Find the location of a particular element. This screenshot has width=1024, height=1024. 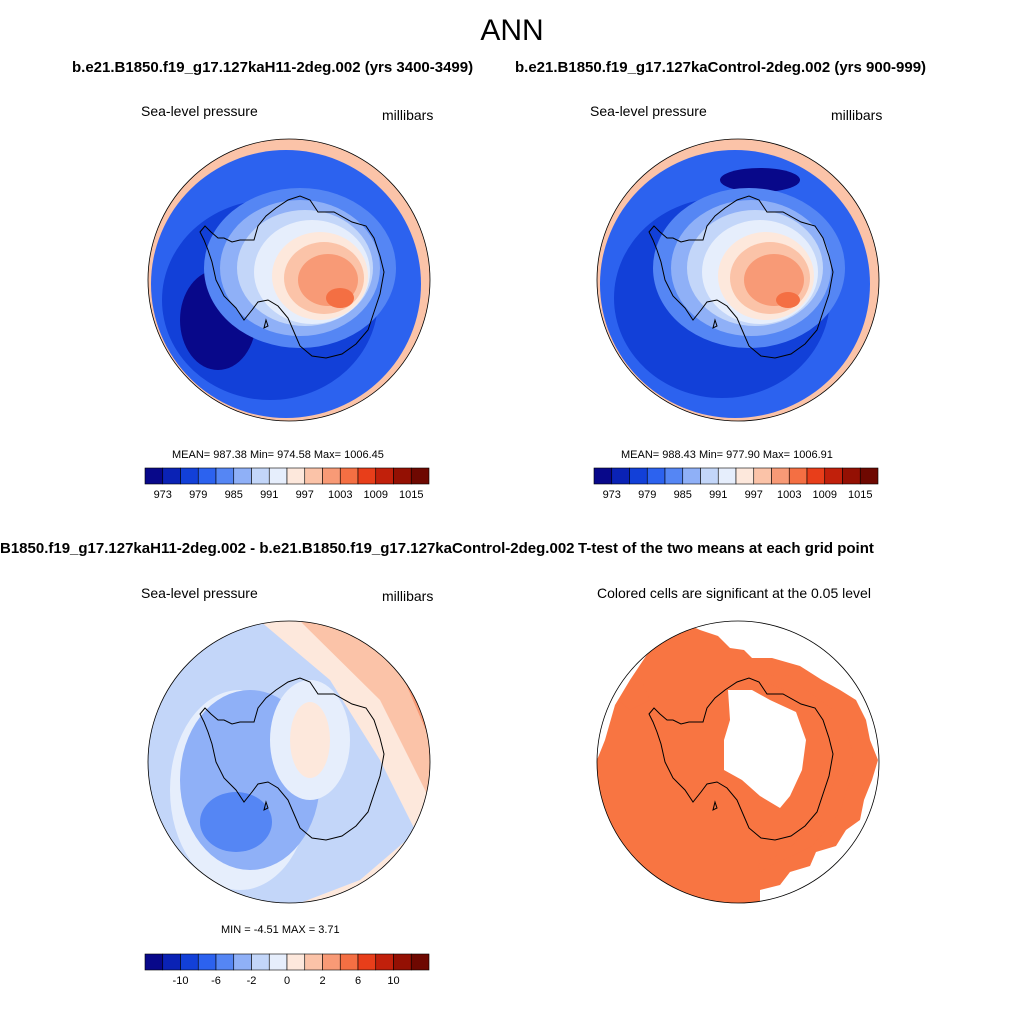

colorbar-tick-label: 0 is located at coordinates (287, 981).